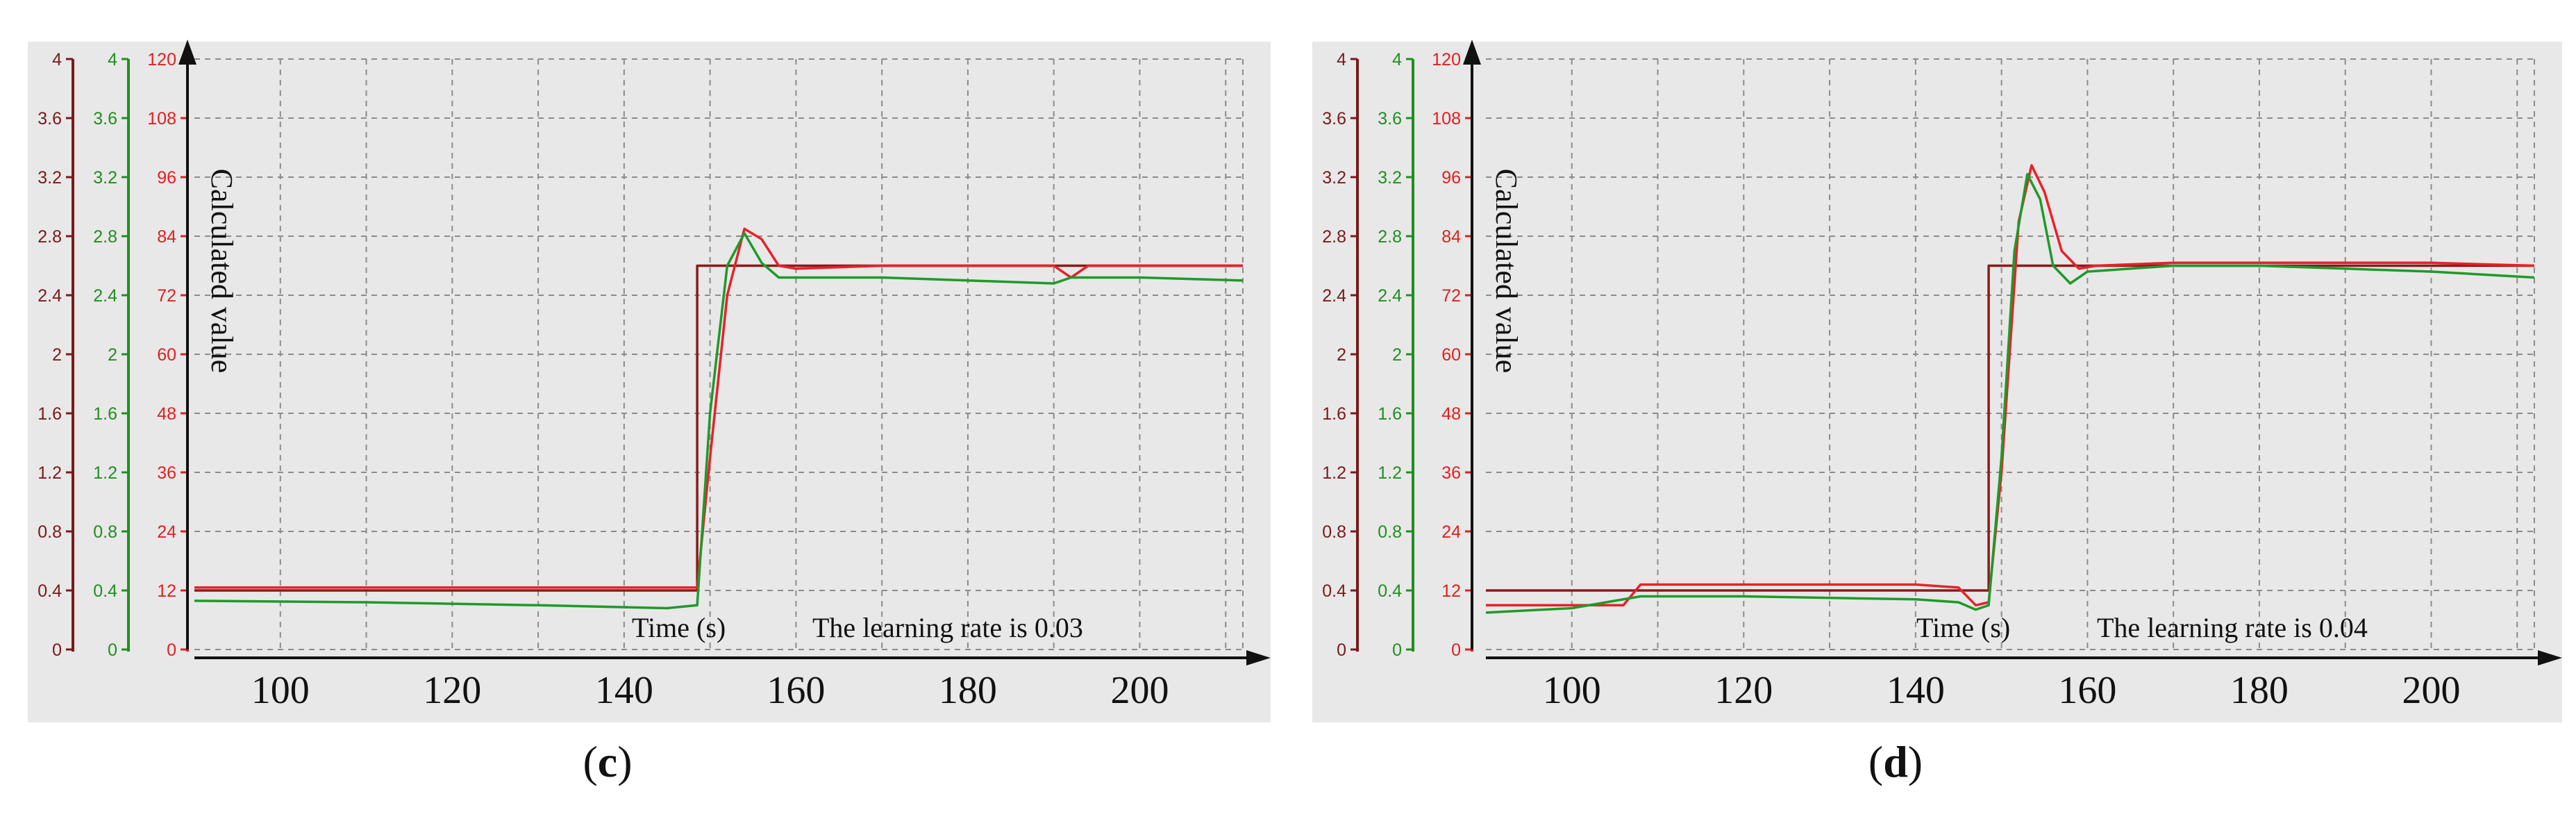 This screenshot has height=819, width=2576. Describe the element at coordinates (948, 627) in the screenshot. I see `annotation-learning-rate: The learning rate is 0.03` at that location.